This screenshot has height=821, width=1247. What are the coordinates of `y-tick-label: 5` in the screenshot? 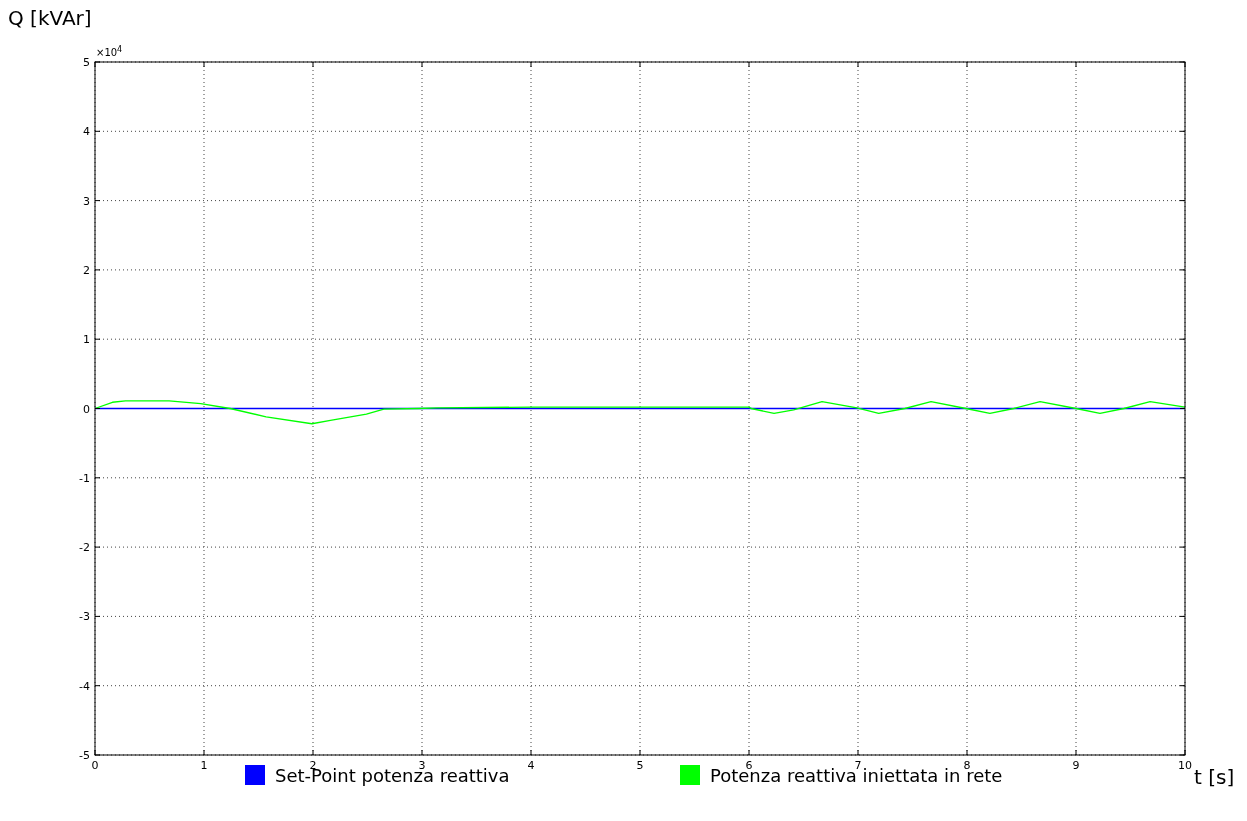 It's located at (86, 62).